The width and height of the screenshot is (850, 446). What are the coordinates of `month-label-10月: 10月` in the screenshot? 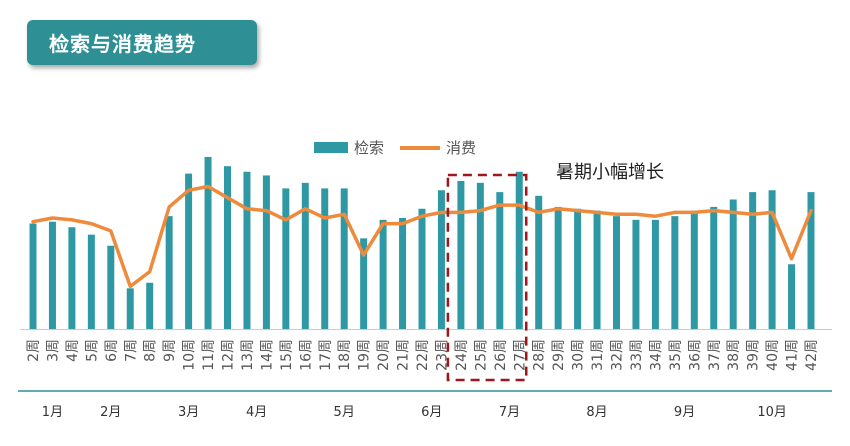 It's located at (772, 412).